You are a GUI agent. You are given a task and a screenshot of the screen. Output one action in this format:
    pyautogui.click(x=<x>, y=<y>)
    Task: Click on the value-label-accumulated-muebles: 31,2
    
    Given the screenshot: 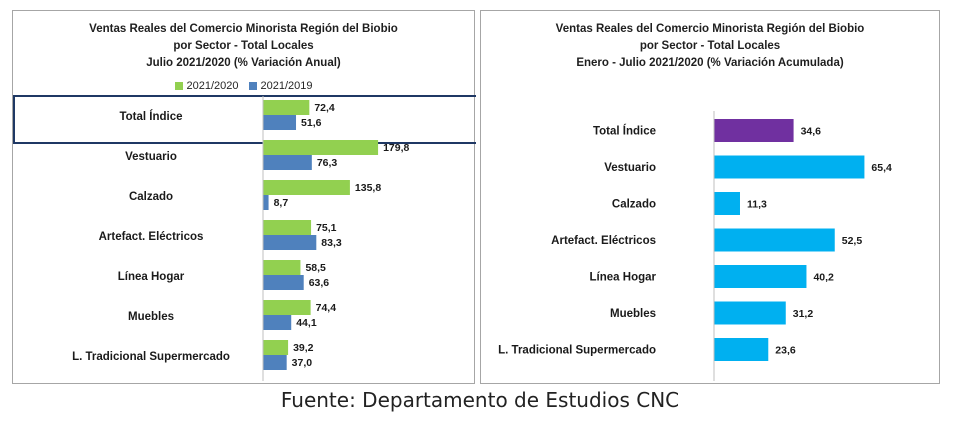 What is the action you would take?
    pyautogui.click(x=803, y=314)
    